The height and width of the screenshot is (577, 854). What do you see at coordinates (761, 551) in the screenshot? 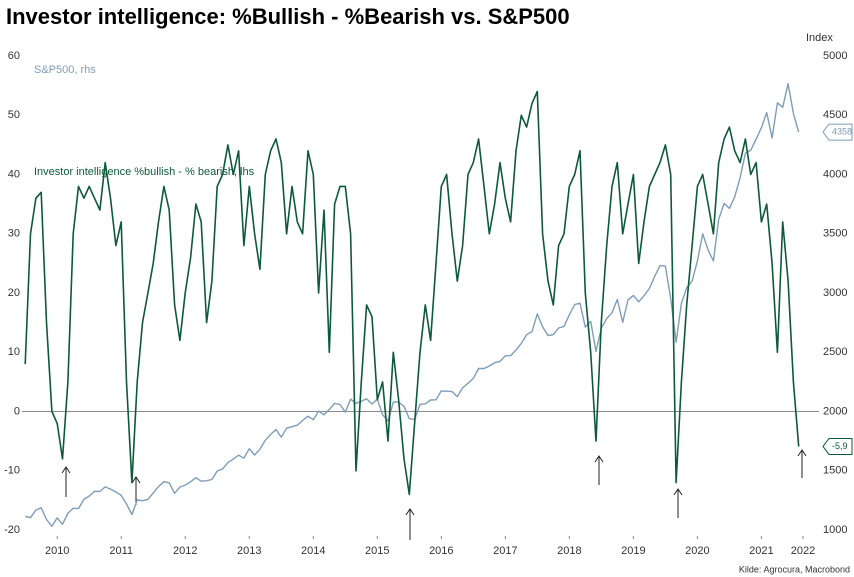
I see `x-tick-label: 2021` at bounding box center [761, 551].